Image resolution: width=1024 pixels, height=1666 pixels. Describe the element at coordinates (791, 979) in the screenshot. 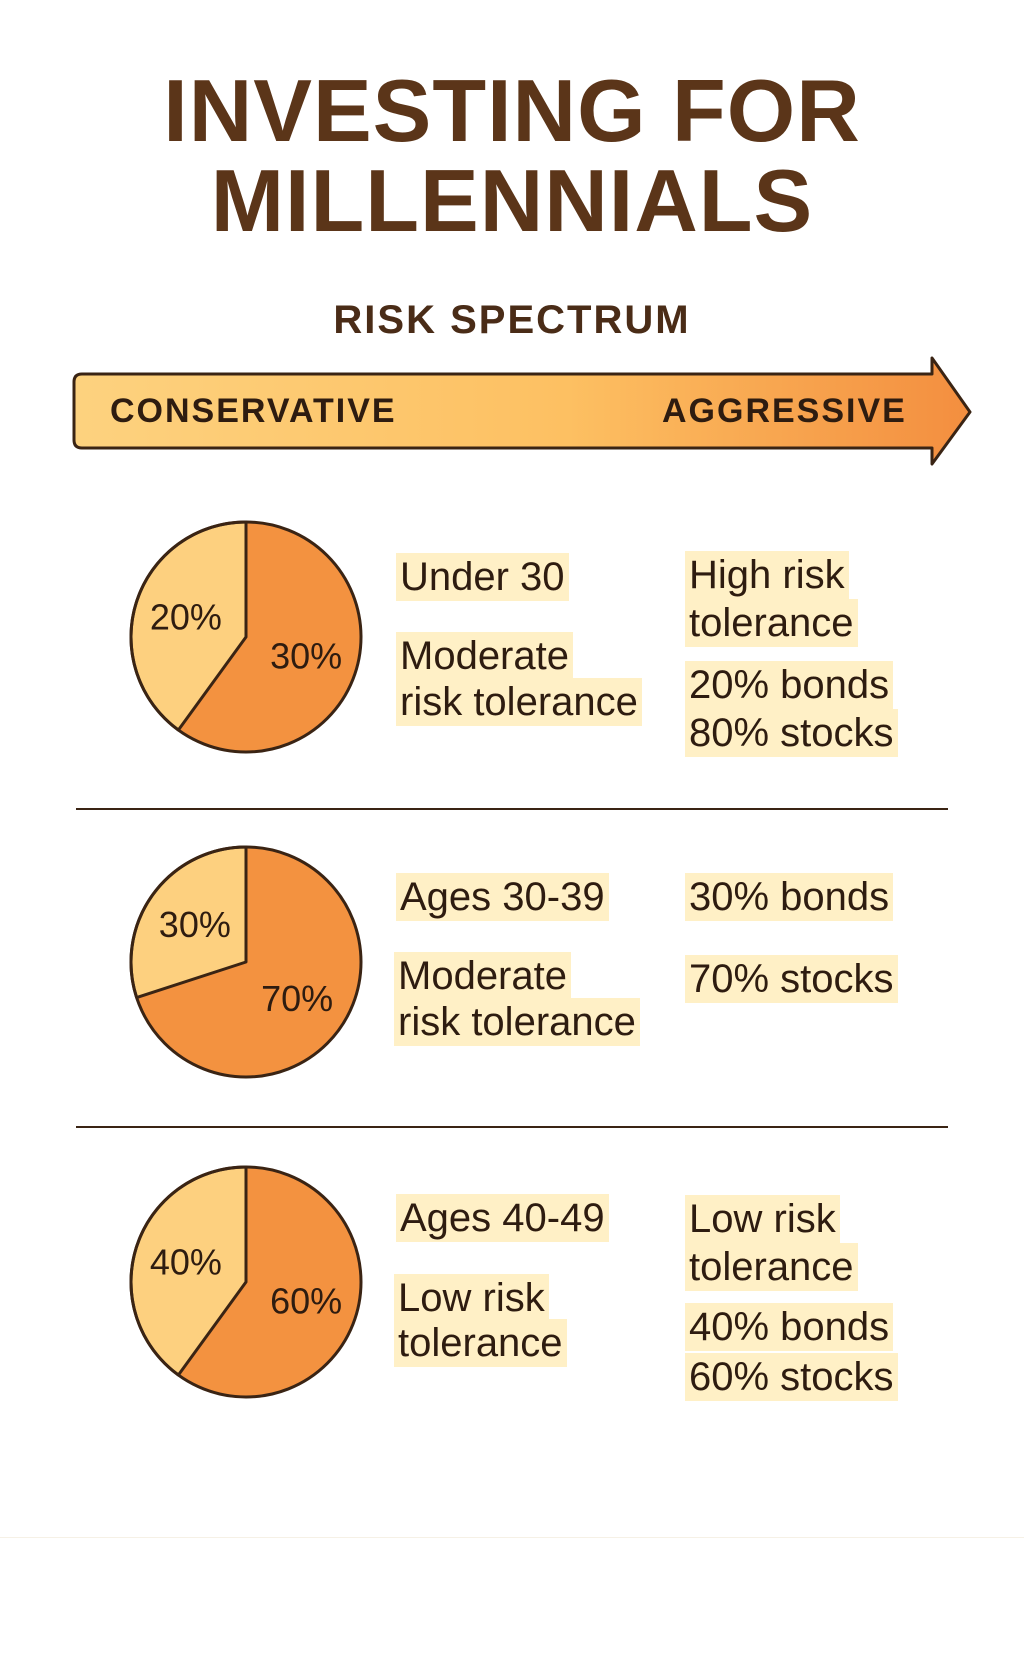

I see `detail-line: 70% stocks` at that location.